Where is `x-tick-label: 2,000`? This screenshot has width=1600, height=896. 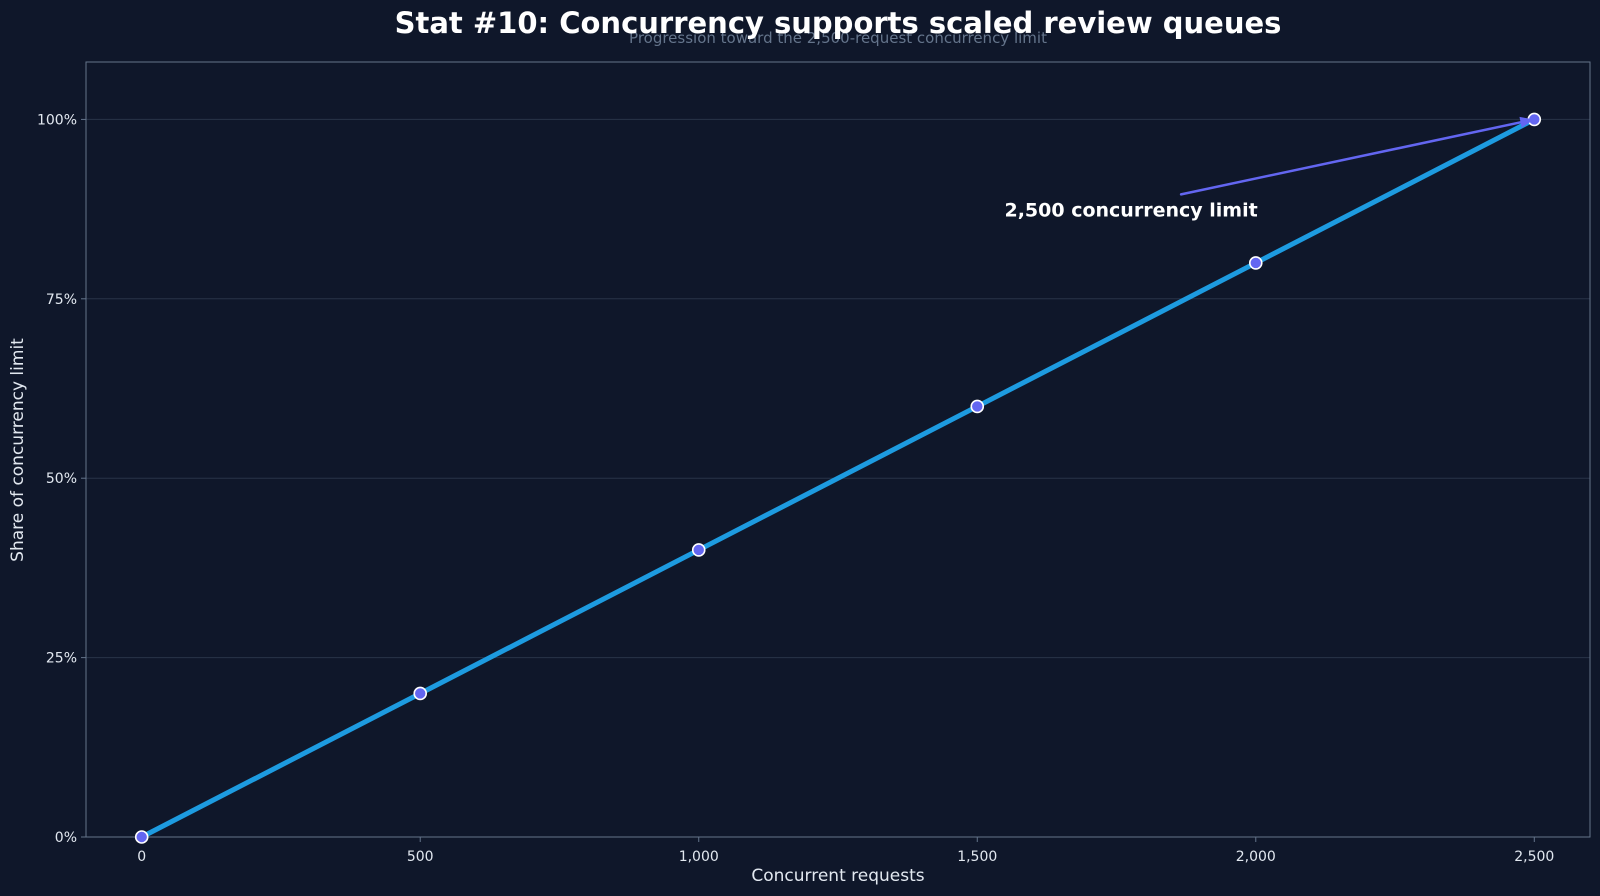
x-tick-label: 2,000 is located at coordinates (1256, 857).